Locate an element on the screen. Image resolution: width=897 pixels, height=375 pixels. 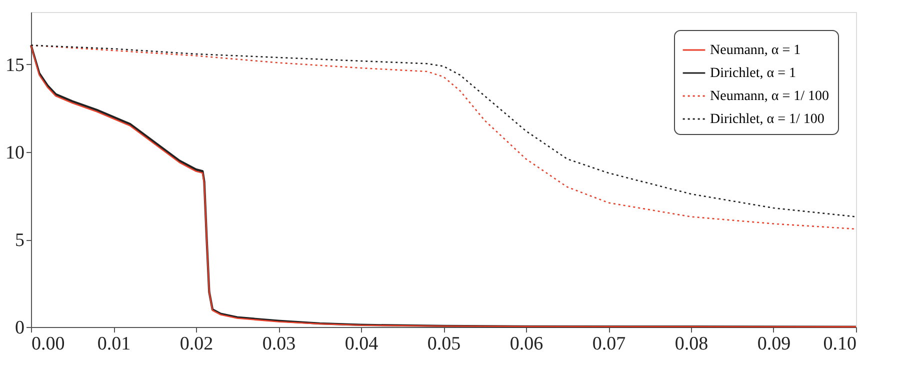
legend-label: Dirichlet, α = 1/ 100 is located at coordinates (767, 119).